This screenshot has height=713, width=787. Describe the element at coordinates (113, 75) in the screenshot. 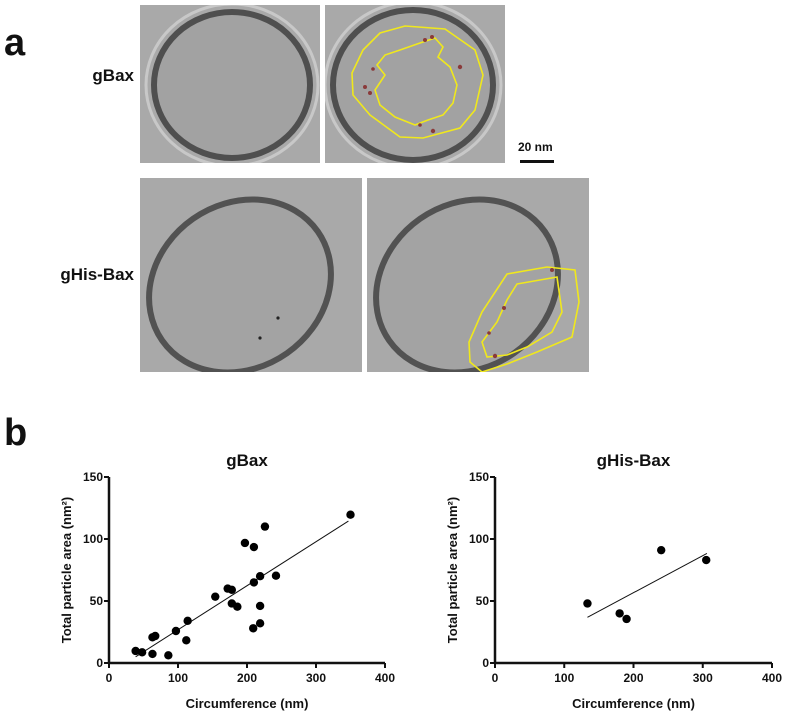

I see `row-label-gbax: gBax` at that location.